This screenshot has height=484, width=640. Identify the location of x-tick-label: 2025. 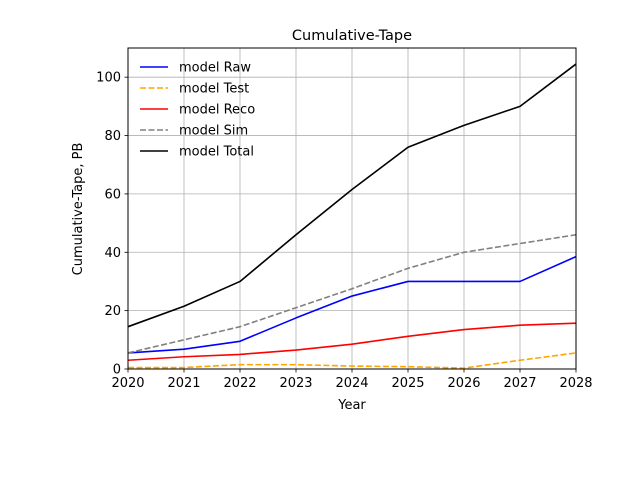
(407, 383).